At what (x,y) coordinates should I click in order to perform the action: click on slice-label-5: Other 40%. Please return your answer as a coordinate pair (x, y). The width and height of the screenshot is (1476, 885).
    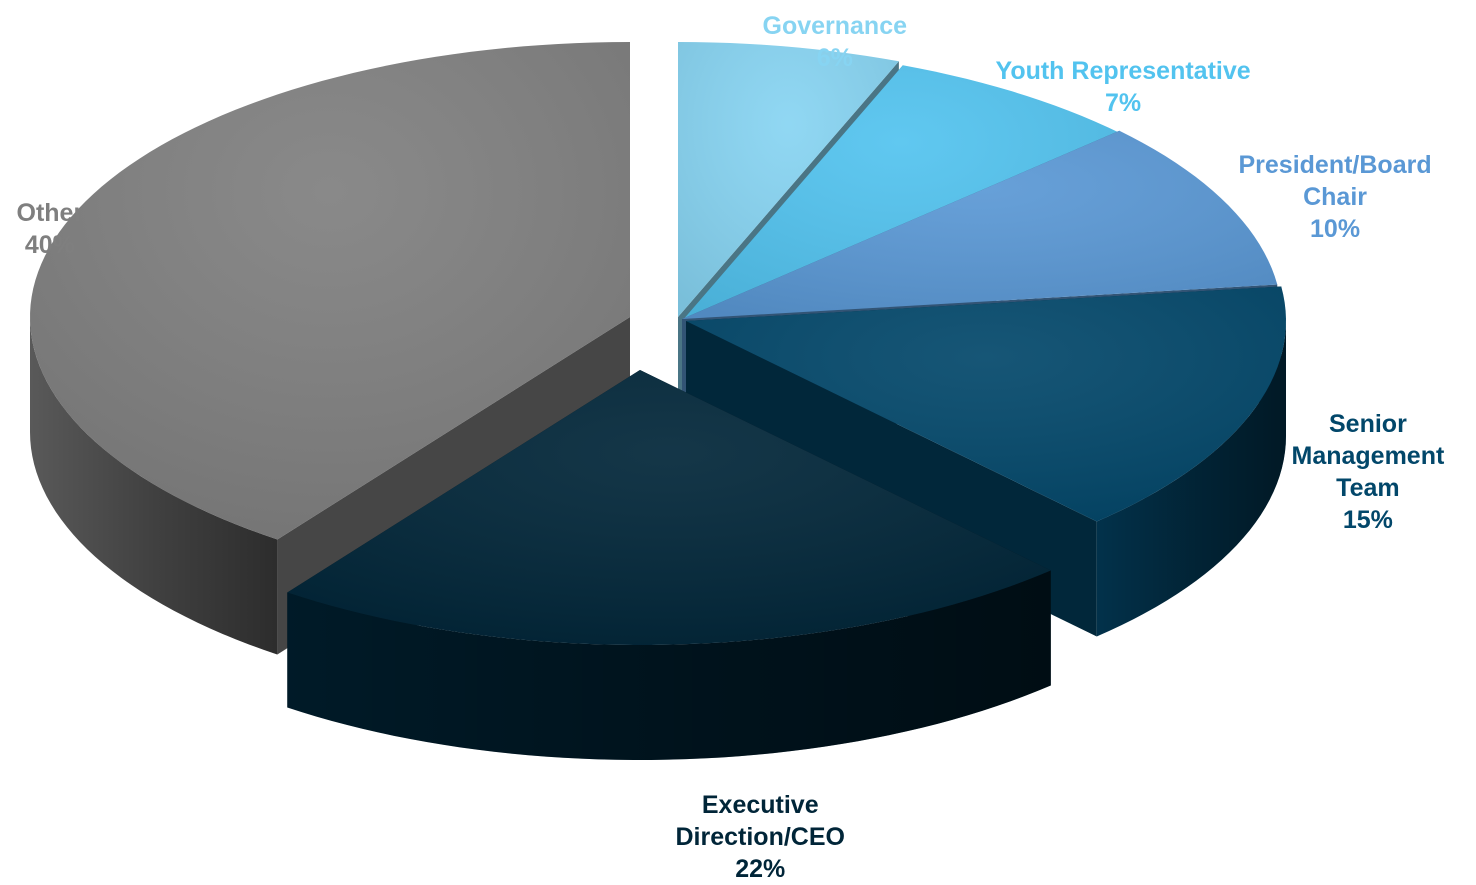
    Looking at the image, I should click on (50, 229).